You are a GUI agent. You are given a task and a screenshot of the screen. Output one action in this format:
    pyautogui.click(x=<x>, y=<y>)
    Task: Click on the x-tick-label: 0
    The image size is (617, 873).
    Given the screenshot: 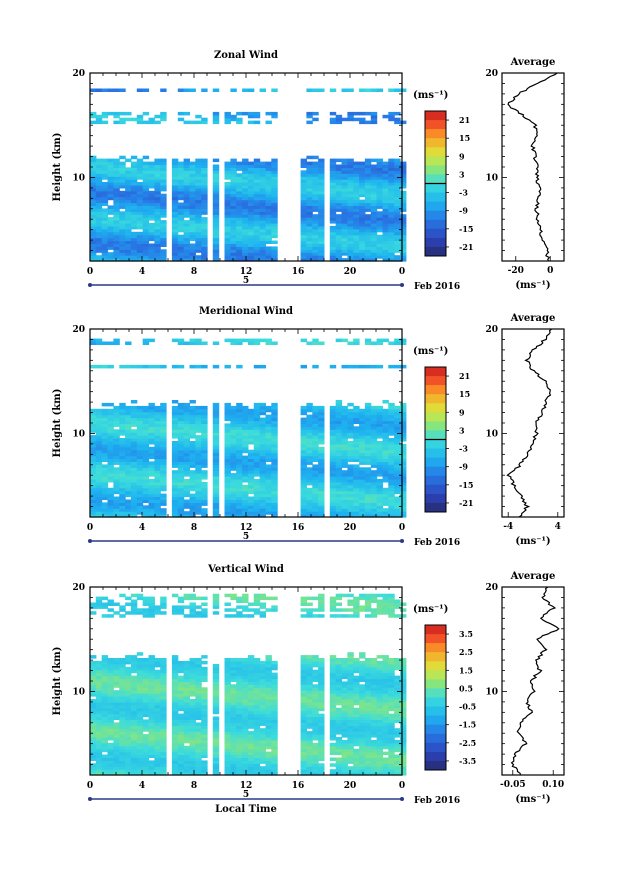 What is the action you would take?
    pyautogui.click(x=90, y=528)
    